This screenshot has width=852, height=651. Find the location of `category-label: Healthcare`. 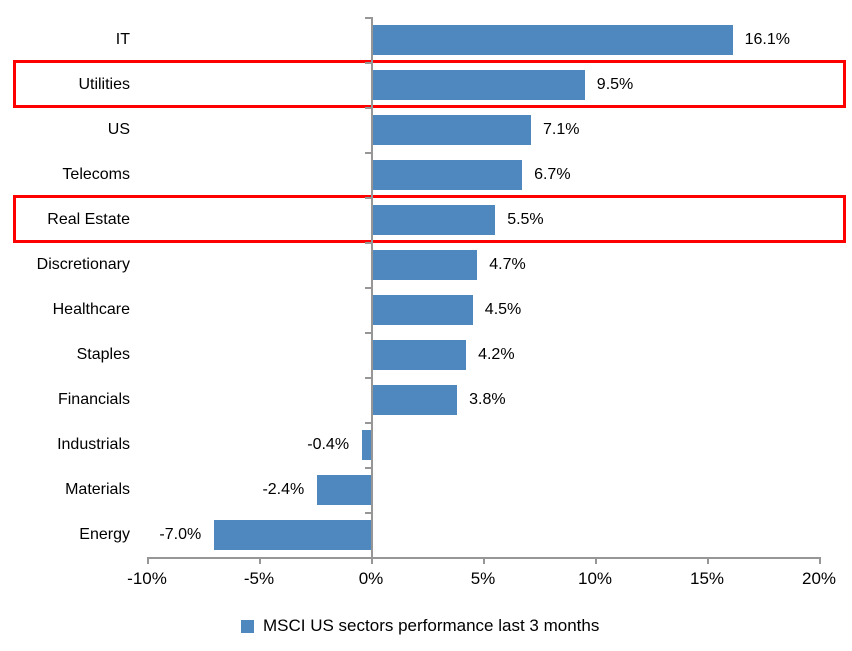

category-label: Healthcare is located at coordinates (91, 309).